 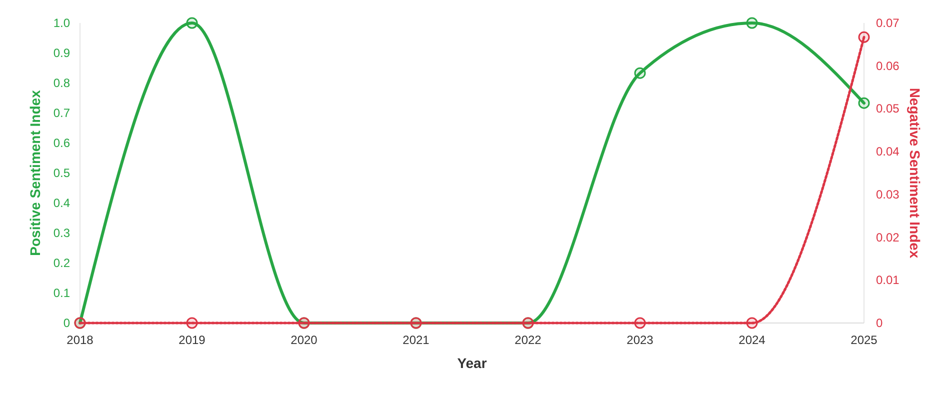 What do you see at coordinates (416, 340) in the screenshot?
I see `x-tick-label: 2021` at bounding box center [416, 340].